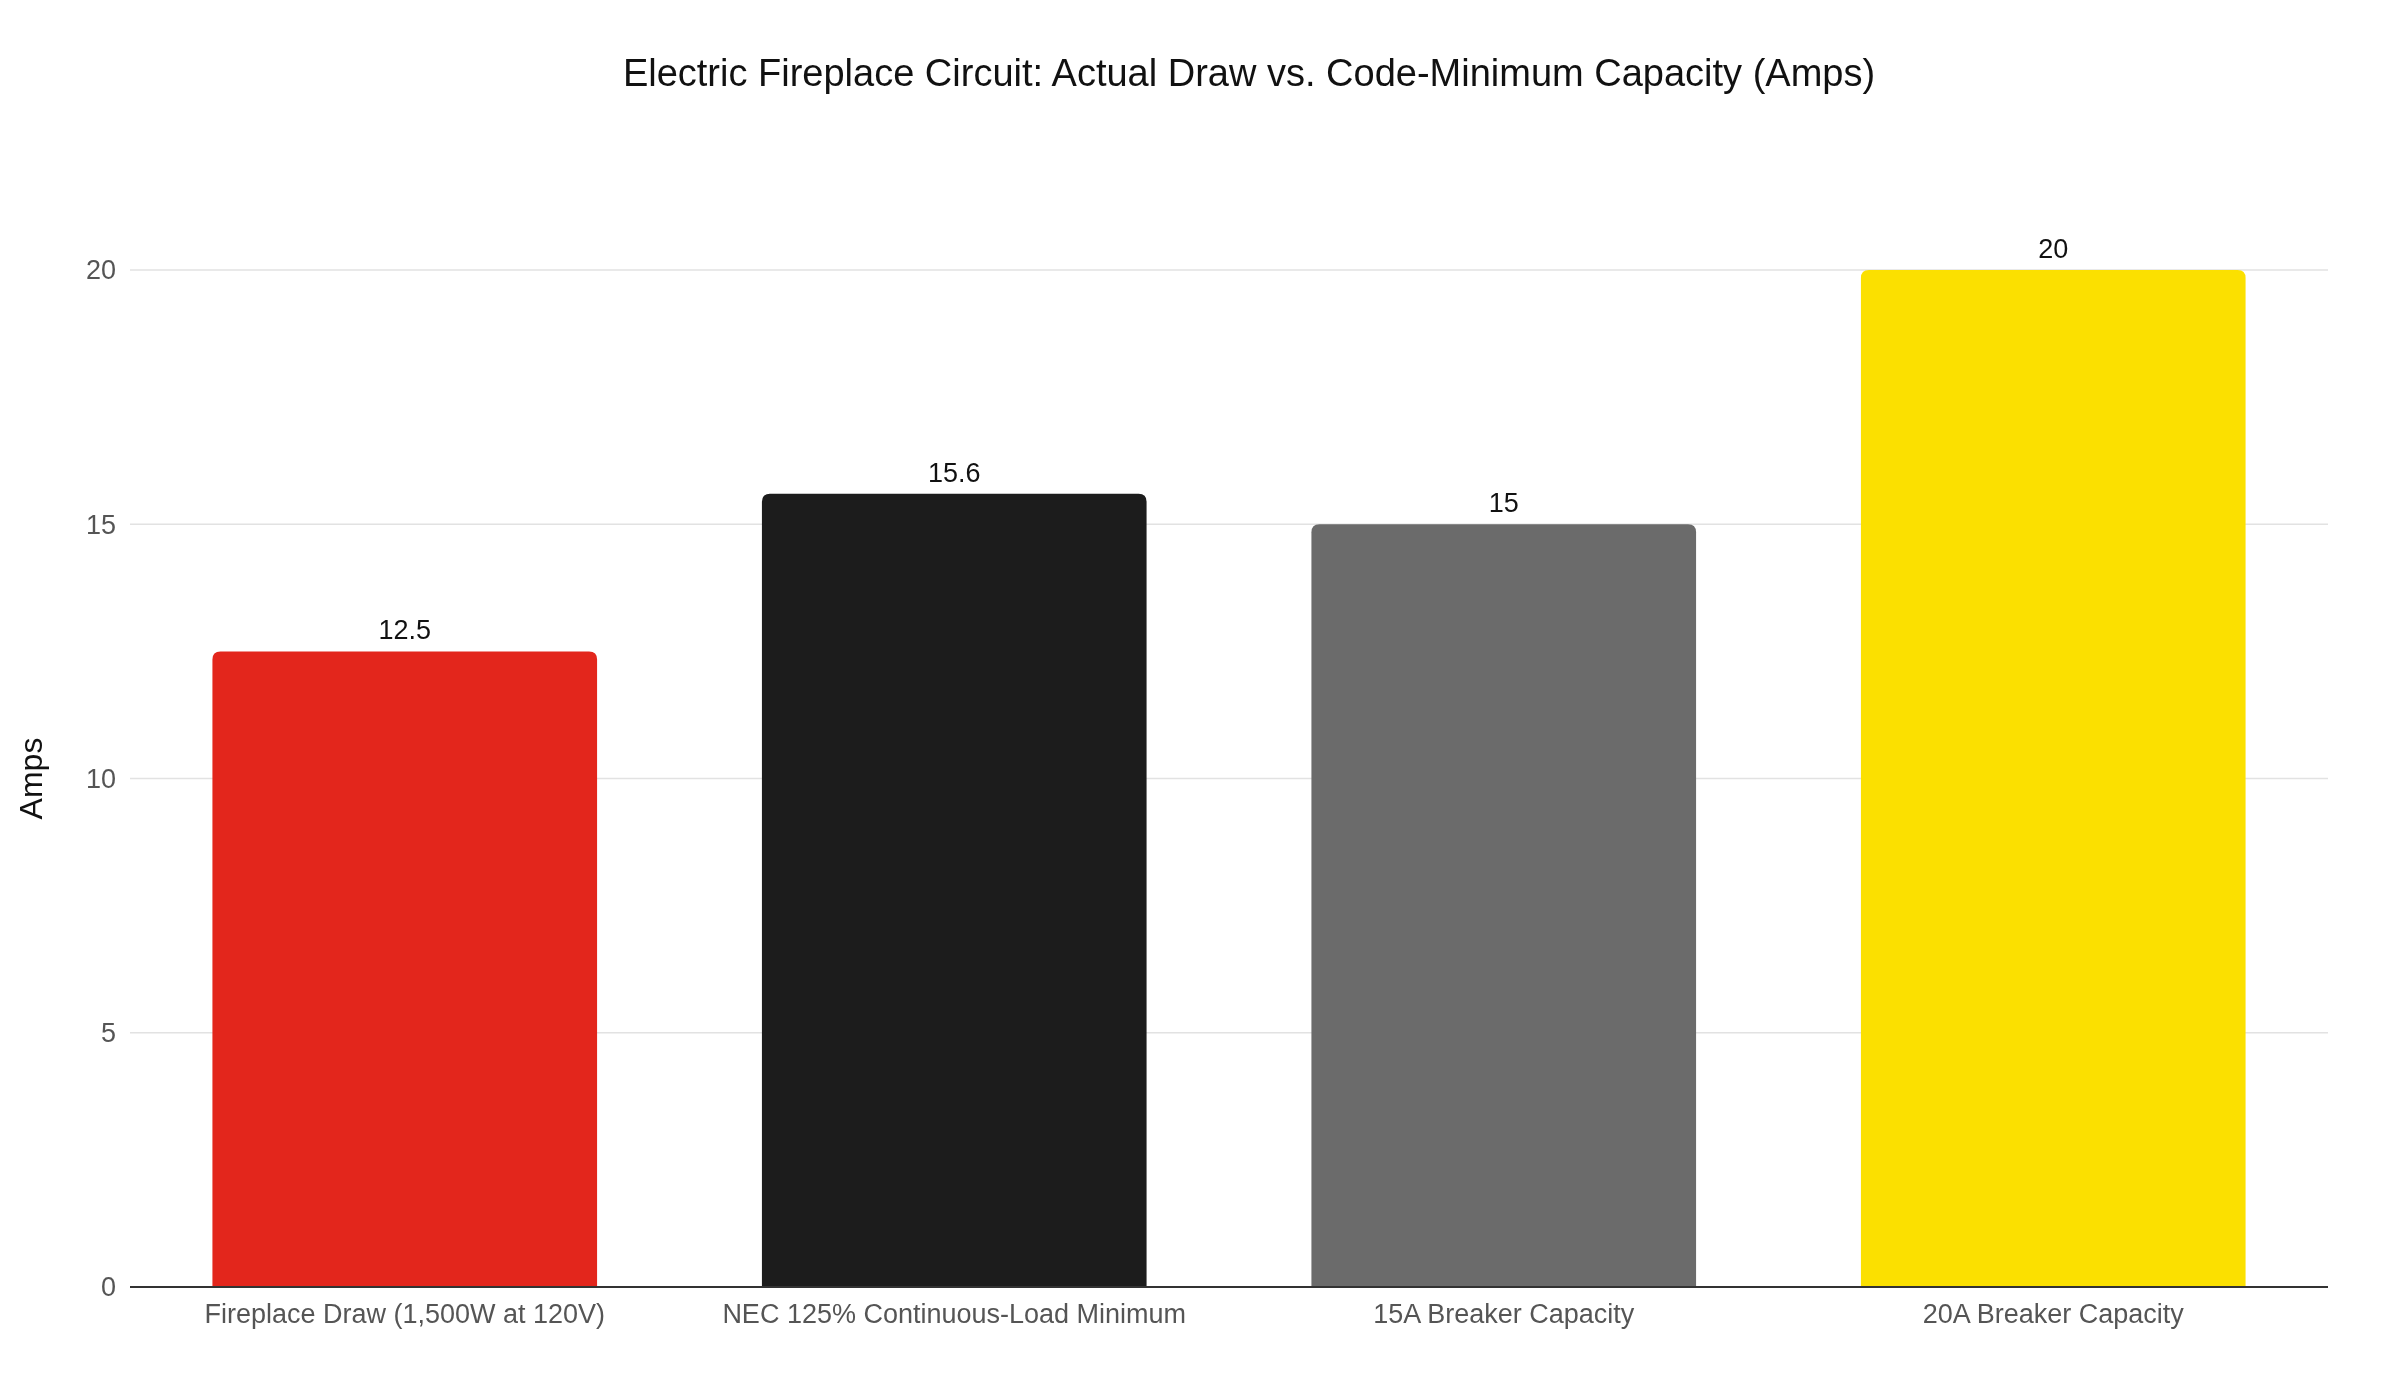 This screenshot has height=1400, width=2400. I want to click on y-tick-label: 10, so click(100, 778).